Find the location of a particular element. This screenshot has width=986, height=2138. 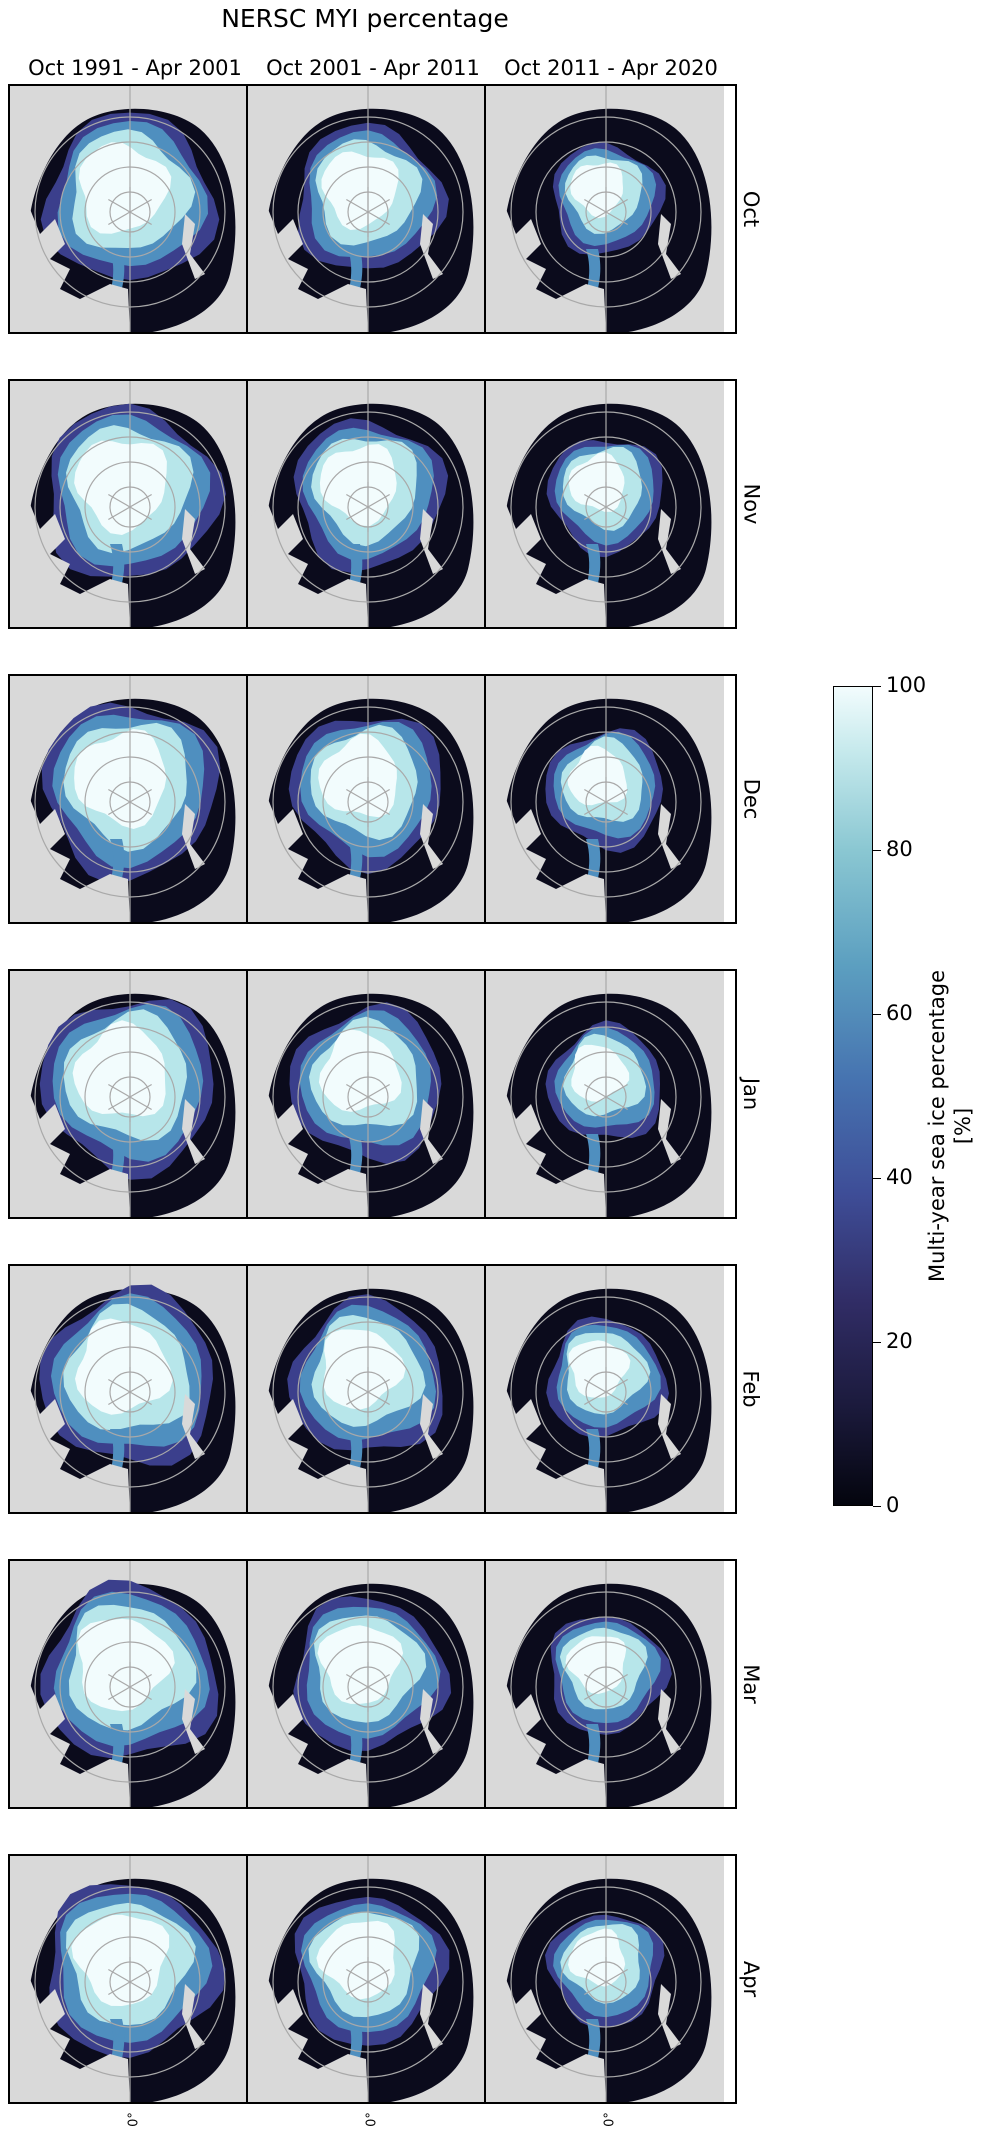

row-label-mar: Mar is located at coordinates (751, 1684).